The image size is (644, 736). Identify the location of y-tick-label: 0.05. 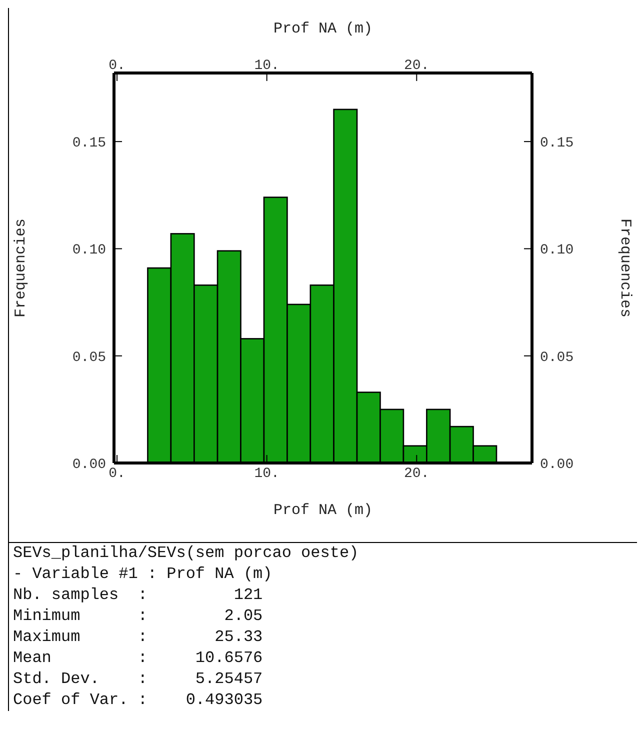
(89, 358).